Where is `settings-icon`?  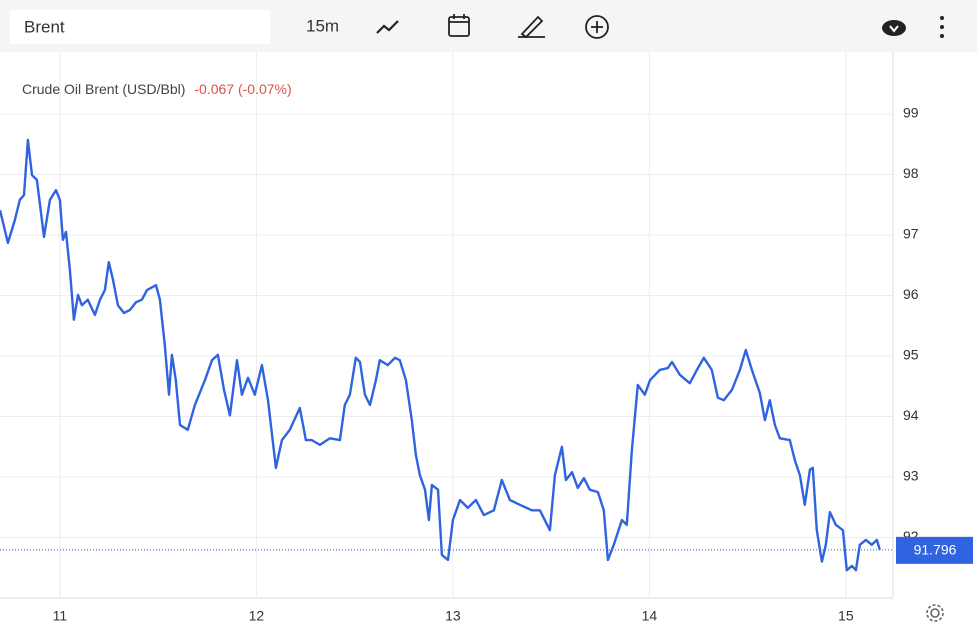
settings-icon is located at coordinates (935, 613).